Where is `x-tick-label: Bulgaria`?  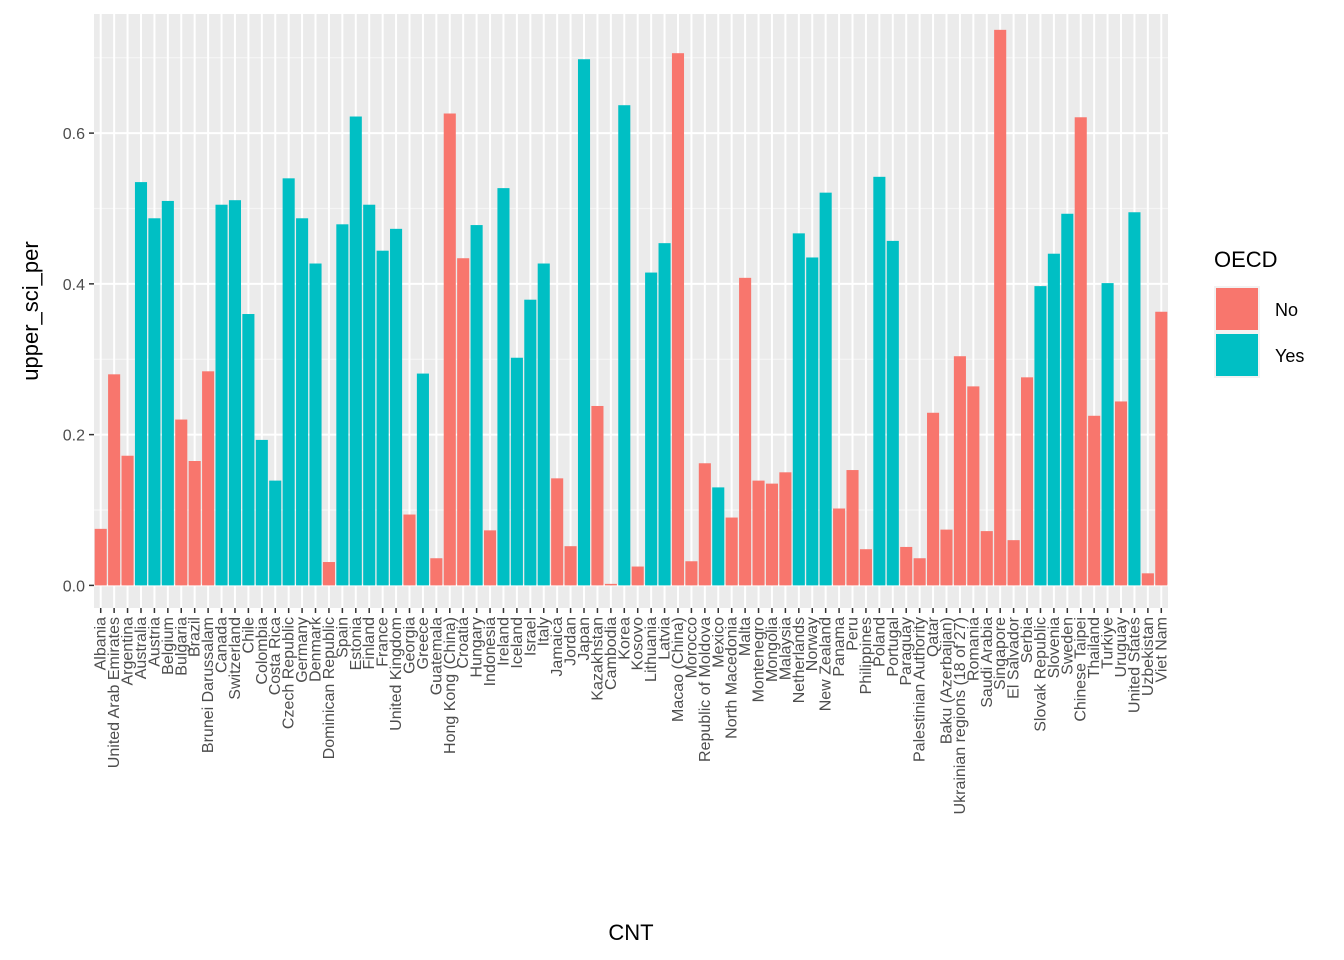 x-tick-label: Bulgaria is located at coordinates (181, 646).